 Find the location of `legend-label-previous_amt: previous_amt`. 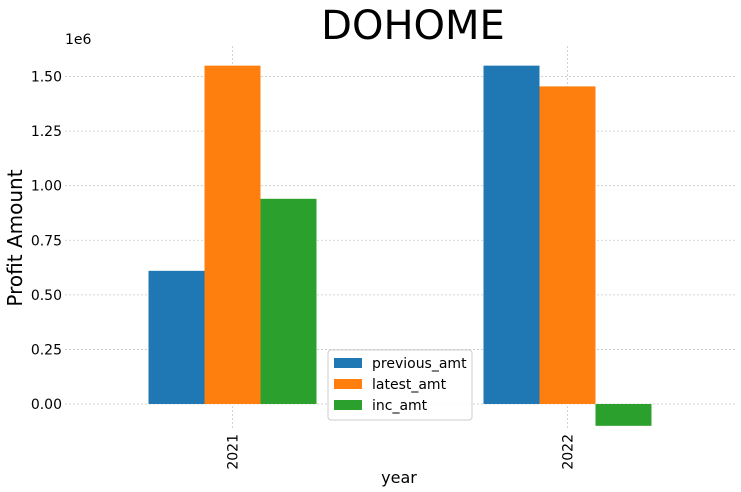

legend-label-previous_amt: previous_amt is located at coordinates (419, 364).